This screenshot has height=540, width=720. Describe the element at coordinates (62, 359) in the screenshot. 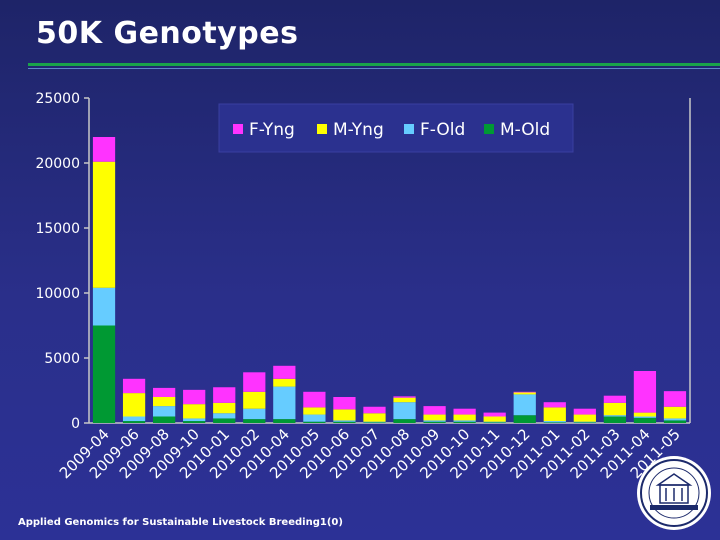

I see `y-tick-label: 5000` at that location.